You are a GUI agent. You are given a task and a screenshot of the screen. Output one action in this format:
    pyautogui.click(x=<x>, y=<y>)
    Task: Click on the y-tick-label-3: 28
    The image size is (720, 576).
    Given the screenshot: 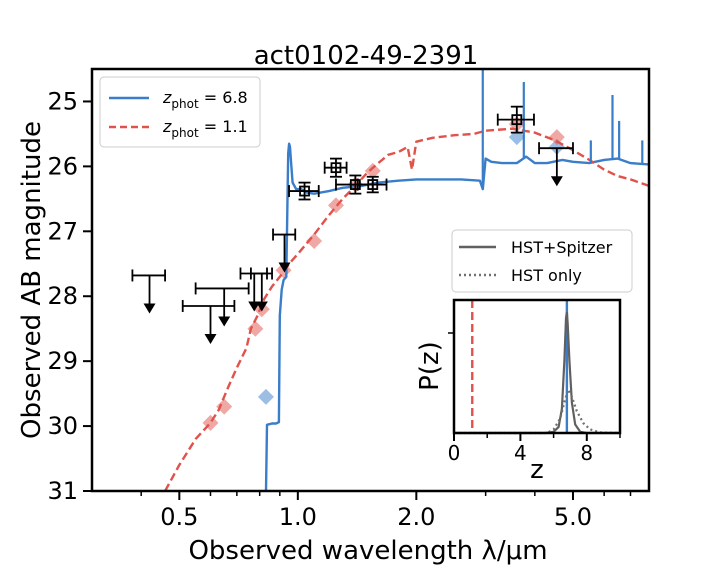 What is the action you would take?
    pyautogui.click(x=62, y=296)
    